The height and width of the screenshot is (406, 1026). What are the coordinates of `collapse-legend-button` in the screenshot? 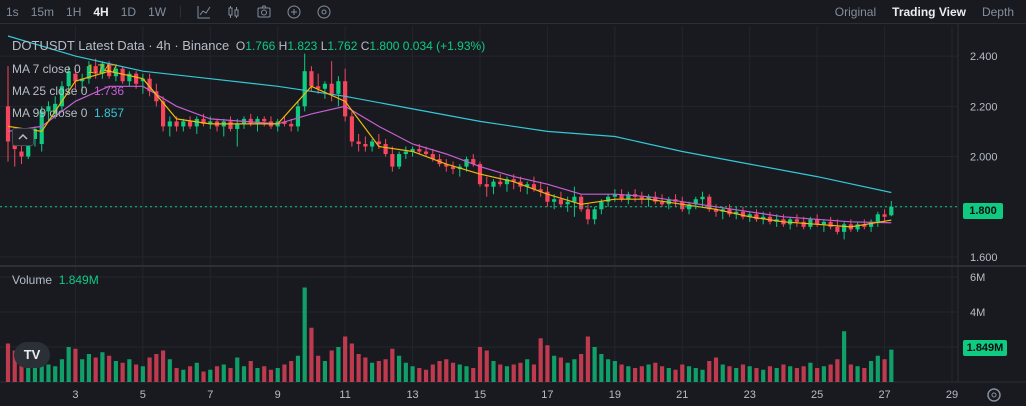 It's located at (23, 137).